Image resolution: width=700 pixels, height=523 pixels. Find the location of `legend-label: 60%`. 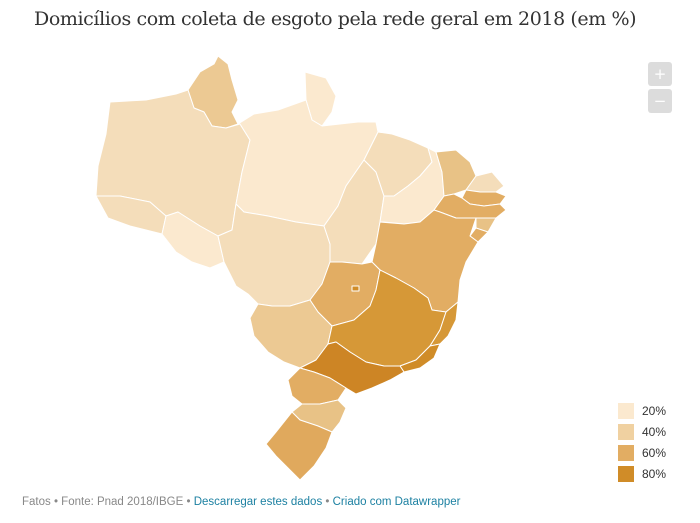

legend-label: 60% is located at coordinates (654, 452).